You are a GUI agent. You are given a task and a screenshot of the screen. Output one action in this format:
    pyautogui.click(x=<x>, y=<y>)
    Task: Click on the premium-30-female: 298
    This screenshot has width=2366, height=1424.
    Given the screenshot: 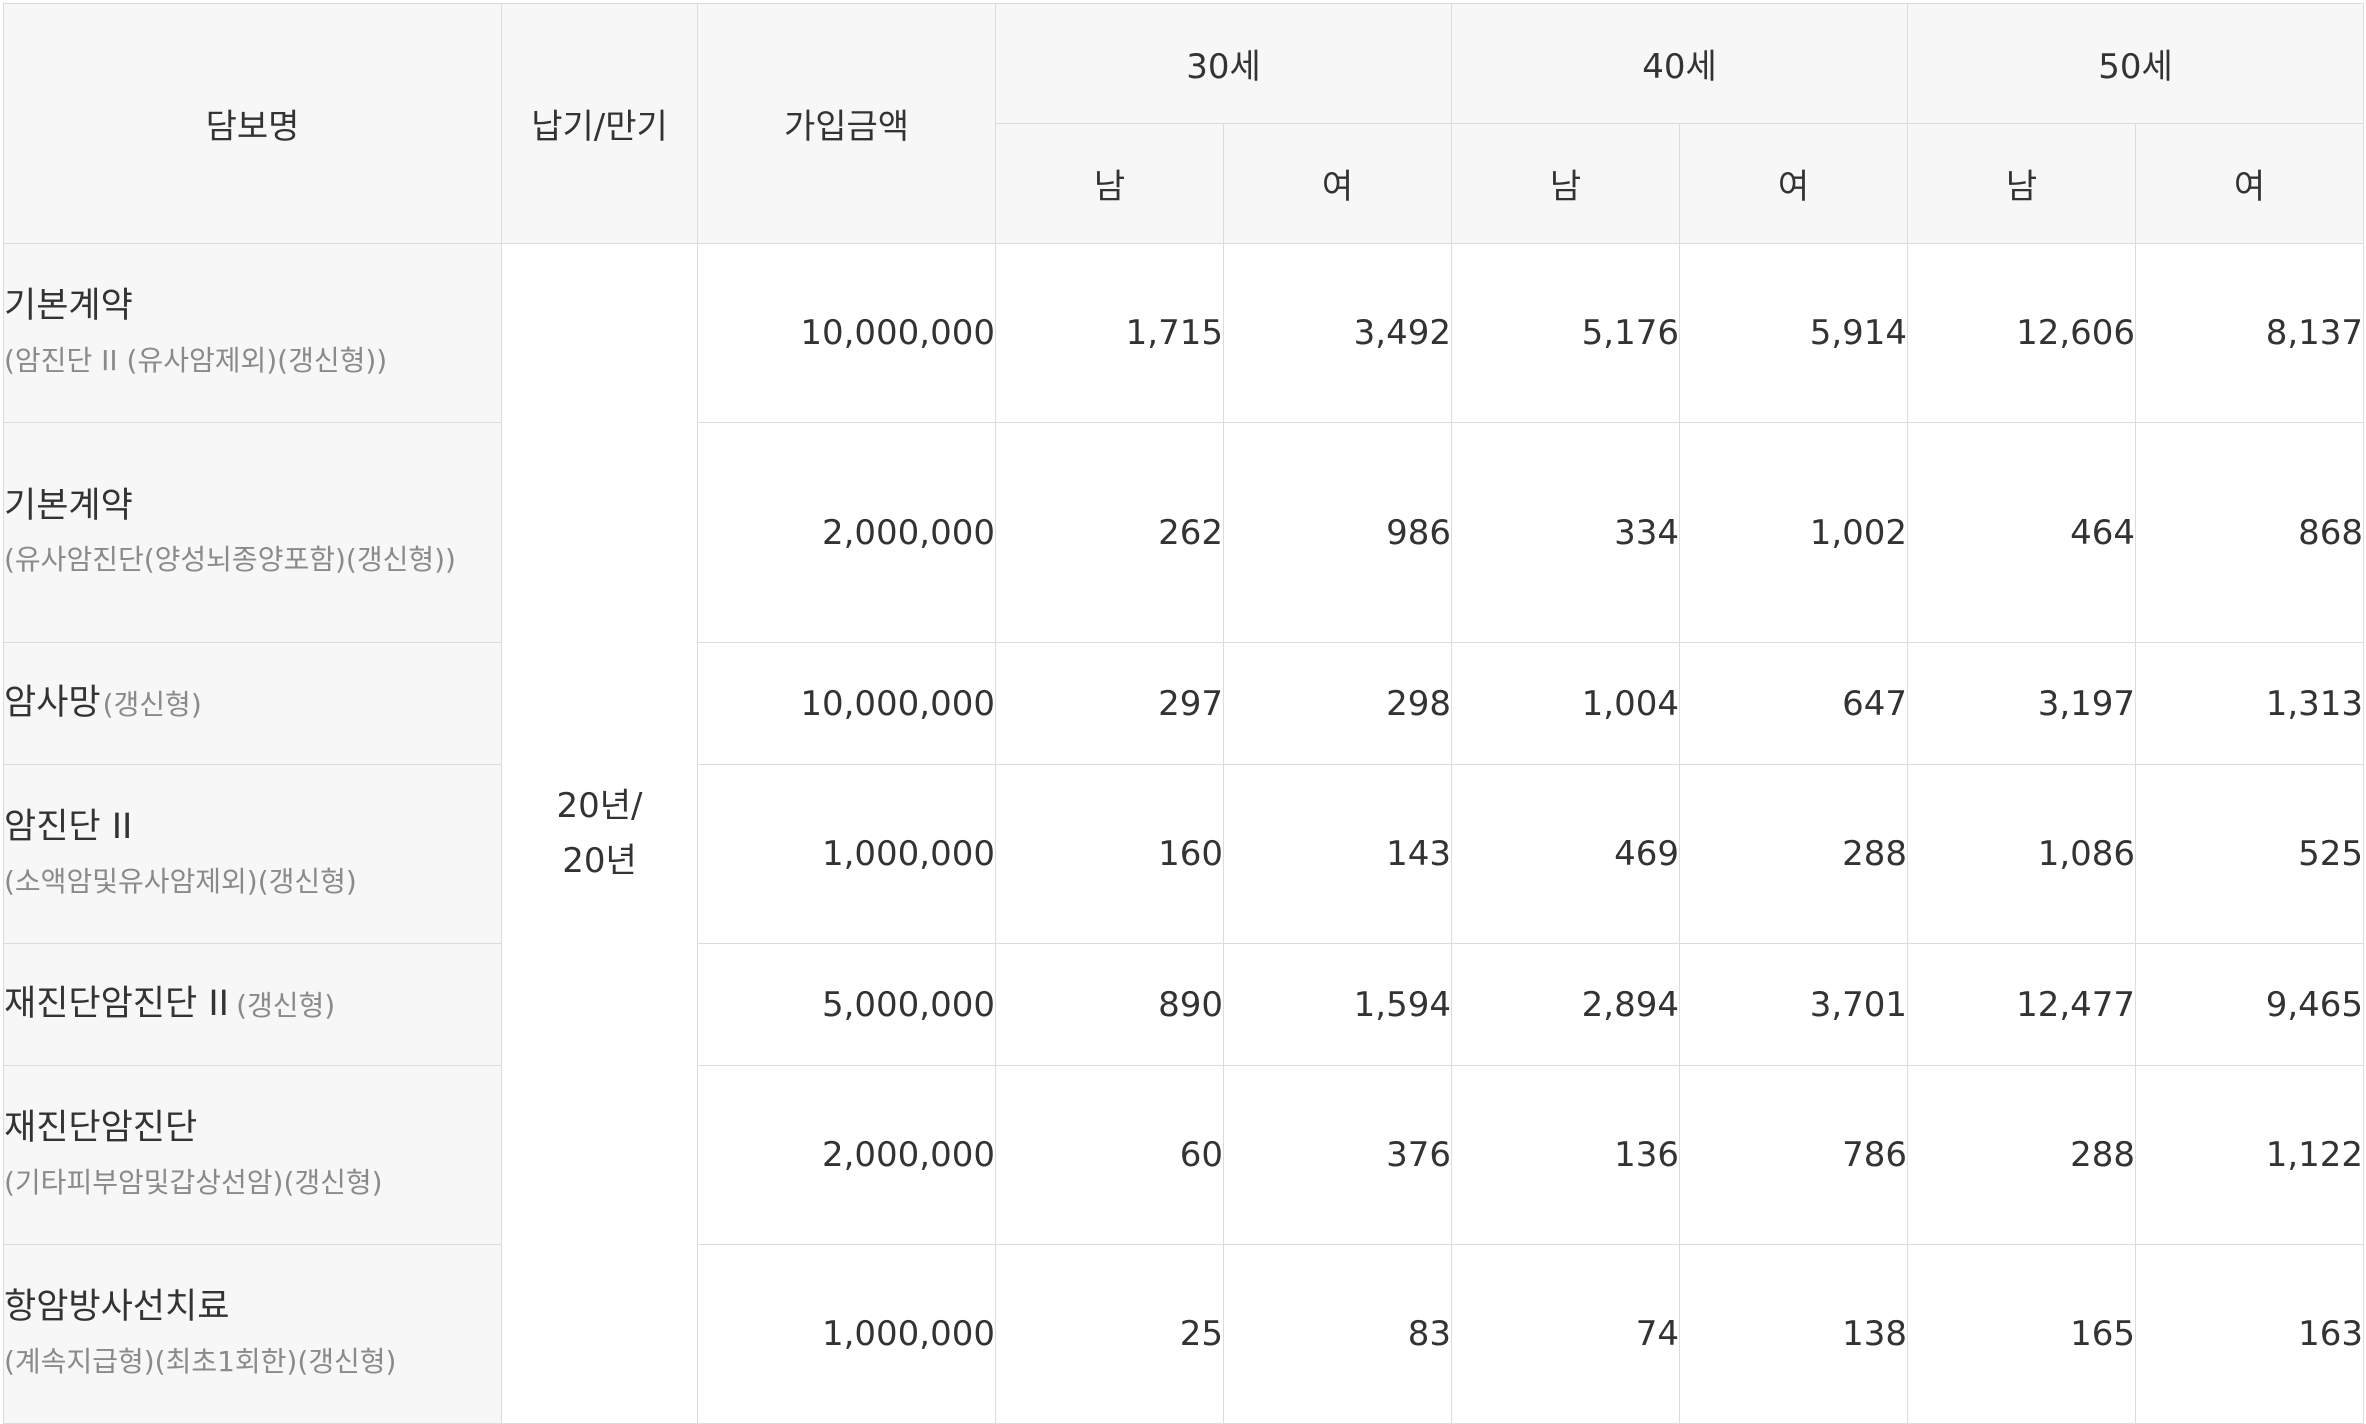 What is the action you would take?
    pyautogui.click(x=1337, y=703)
    